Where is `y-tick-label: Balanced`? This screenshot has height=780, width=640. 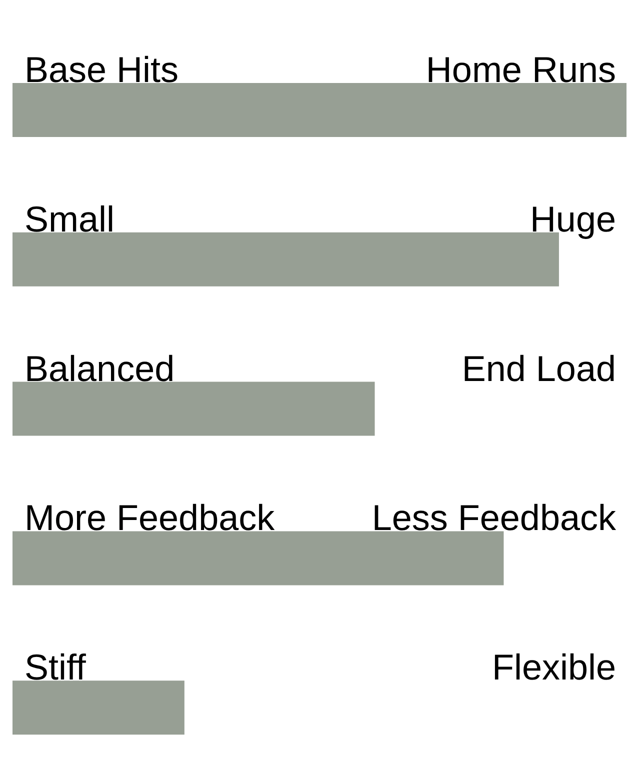 y-tick-label: Balanced is located at coordinates (99, 368).